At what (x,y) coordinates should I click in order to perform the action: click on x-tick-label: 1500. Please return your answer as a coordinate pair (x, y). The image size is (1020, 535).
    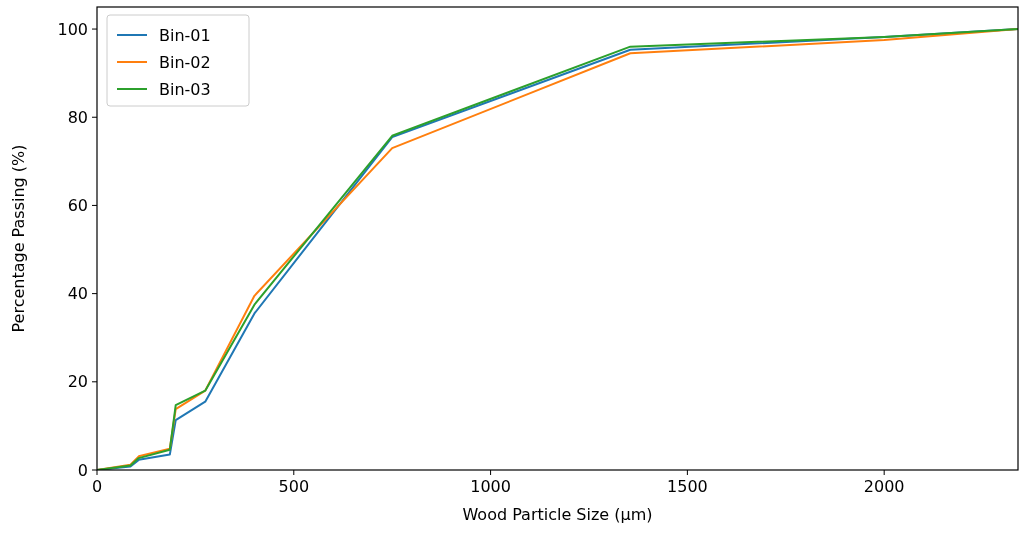
    Looking at the image, I should click on (687, 486).